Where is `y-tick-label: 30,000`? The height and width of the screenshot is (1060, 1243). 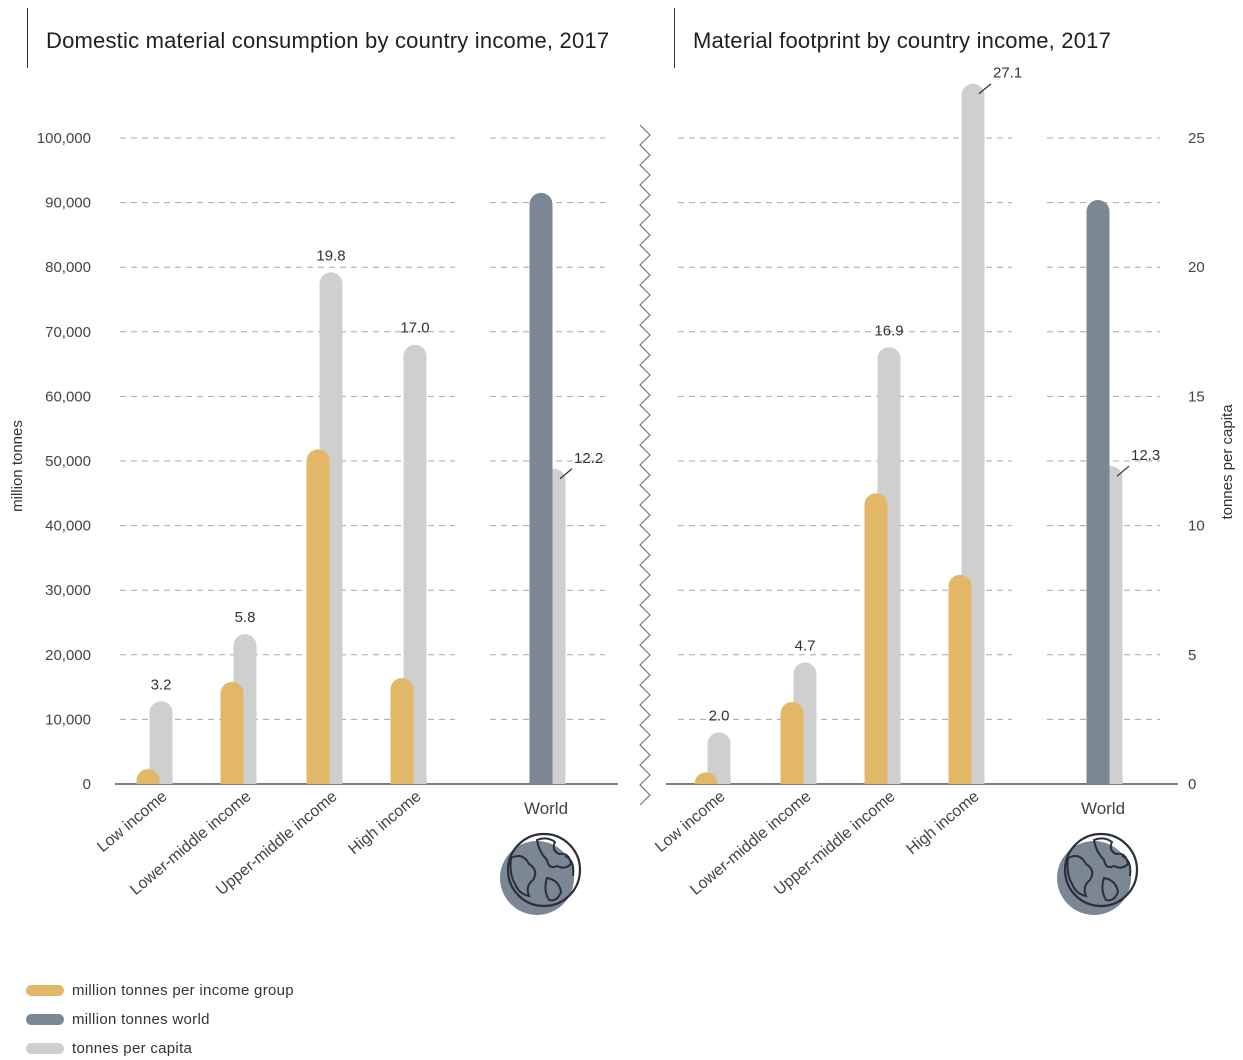 y-tick-label: 30,000 is located at coordinates (68, 590).